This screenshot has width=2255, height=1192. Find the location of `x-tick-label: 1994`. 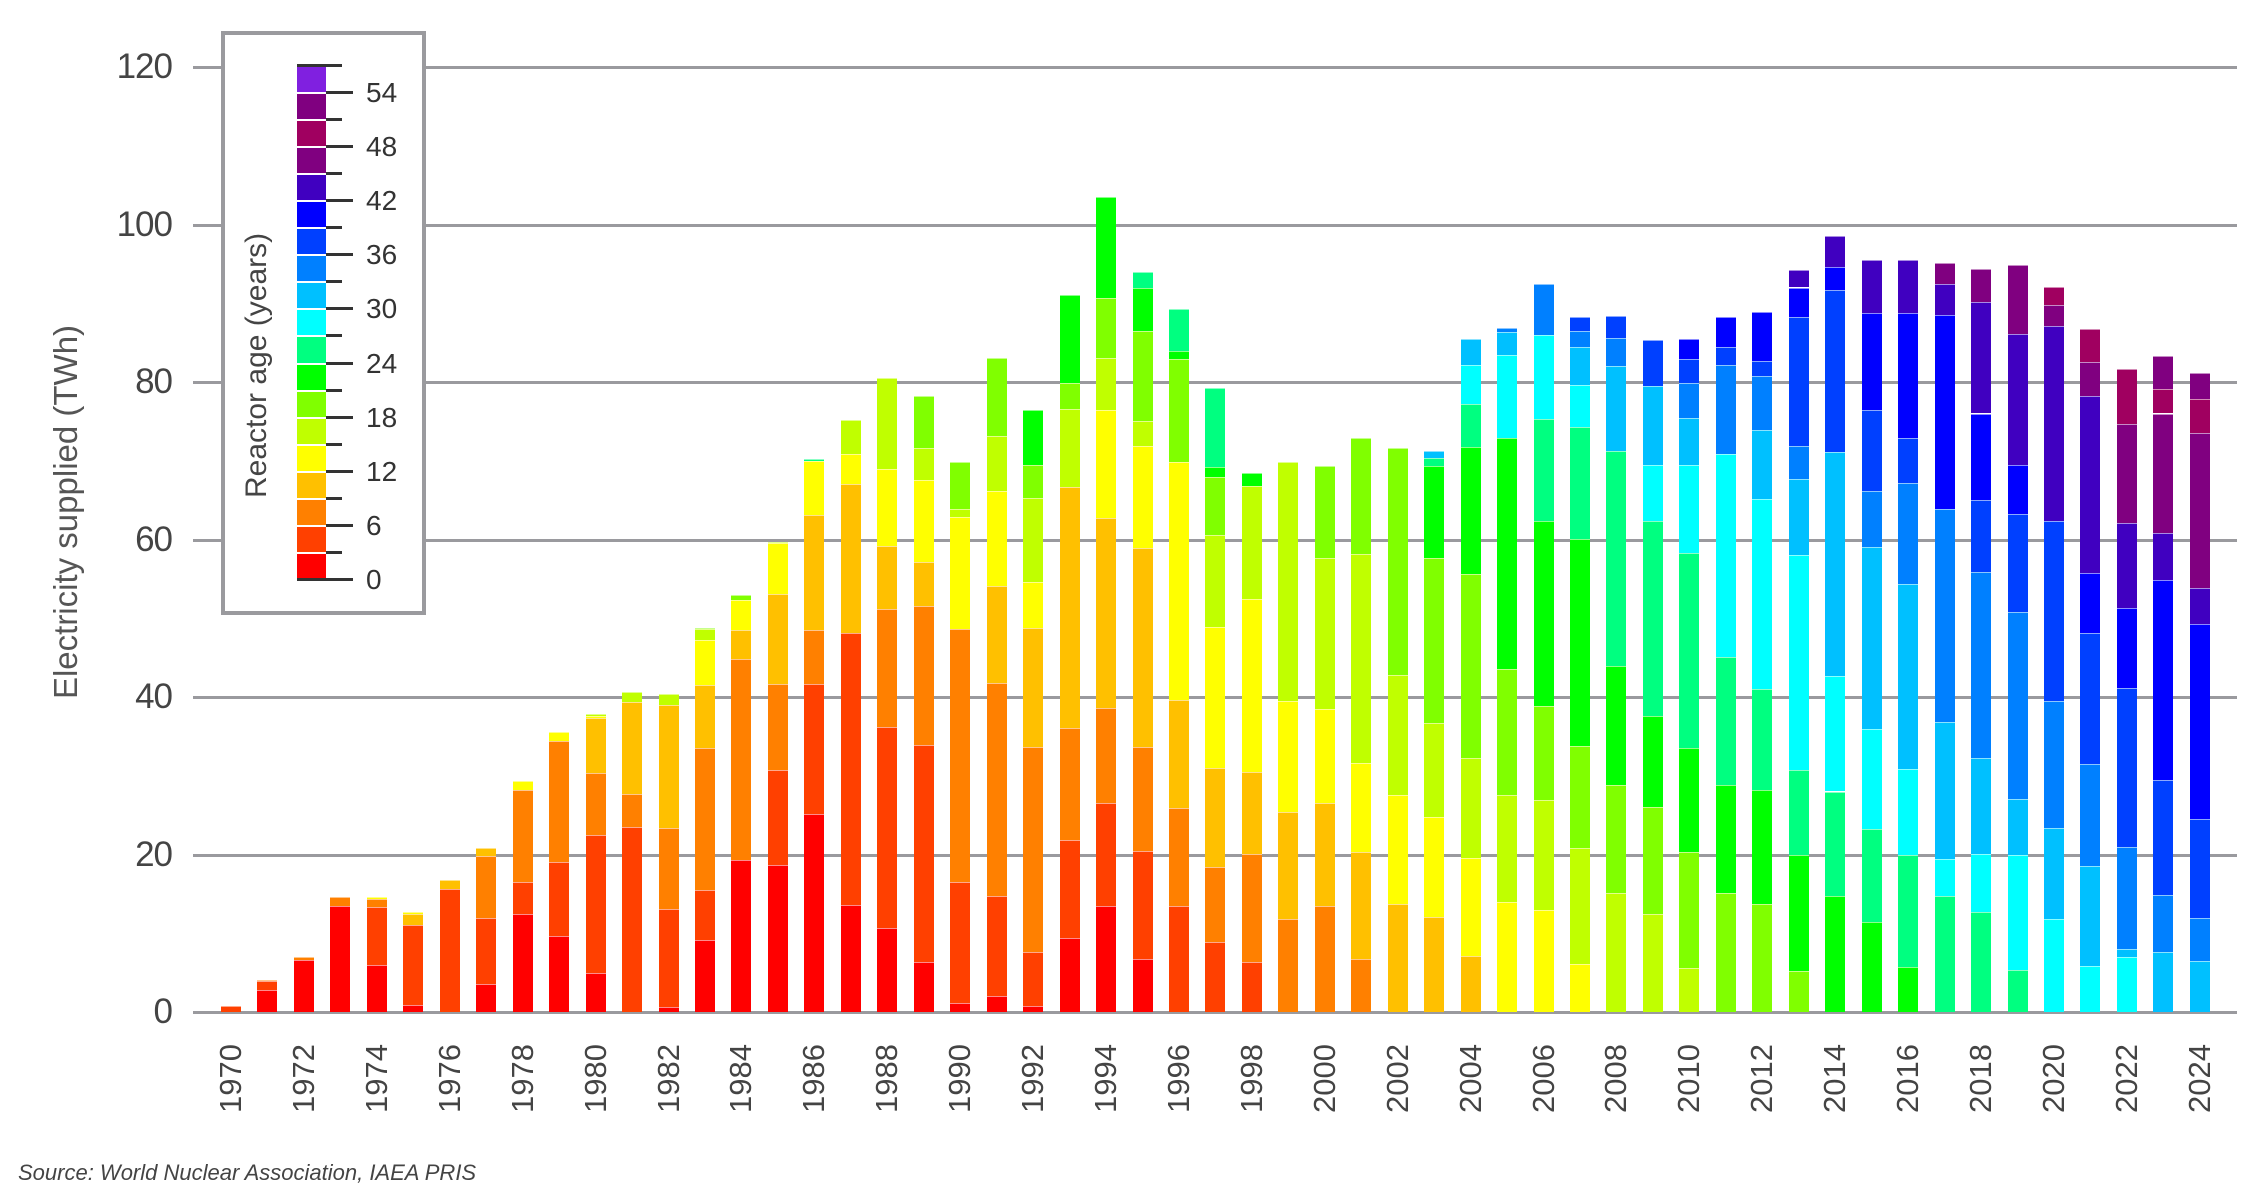

x-tick-label: 1994 is located at coordinates (1106, 1078).